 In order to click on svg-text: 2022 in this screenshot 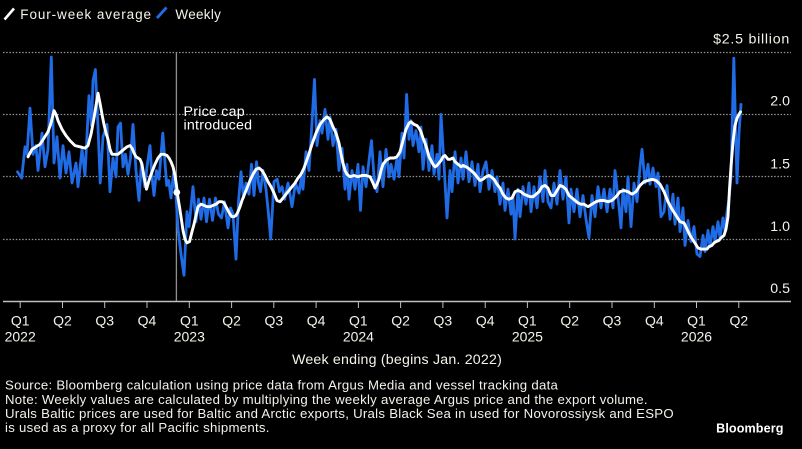, I will do `click(20, 337)`.